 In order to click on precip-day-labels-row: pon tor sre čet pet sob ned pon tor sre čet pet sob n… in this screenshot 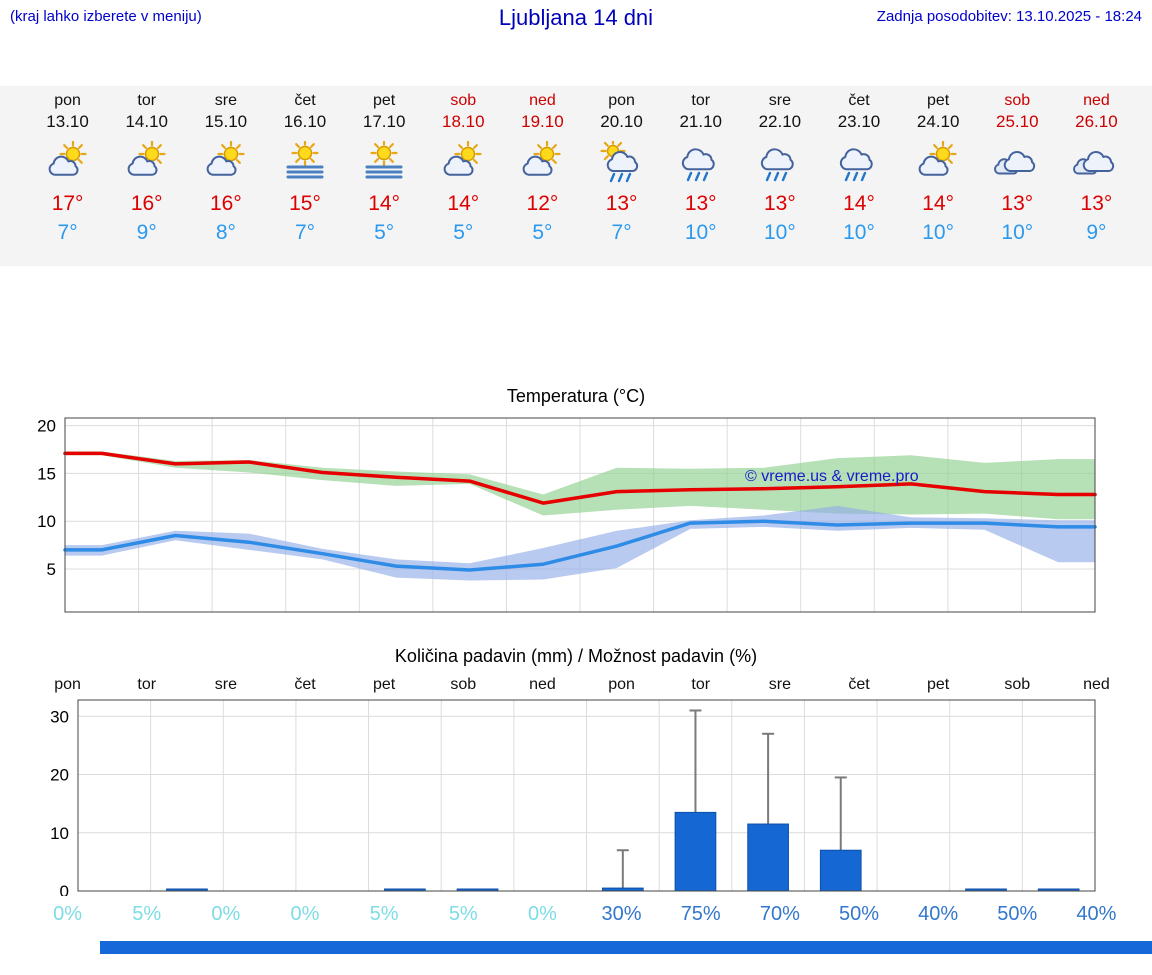, I will do `click(576, 685)`.